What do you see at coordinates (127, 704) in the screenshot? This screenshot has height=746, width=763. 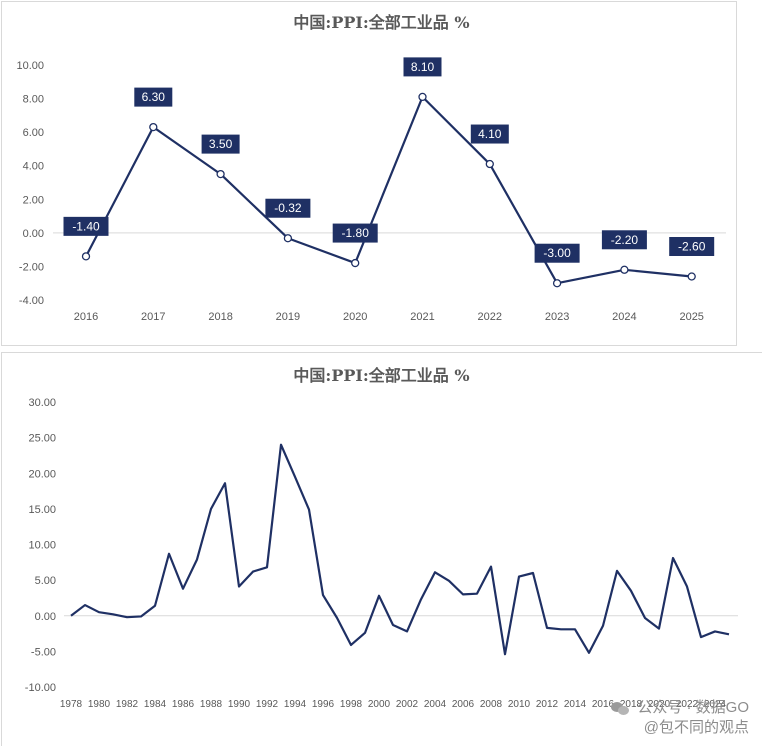 I see `x-tick-label: 1982` at bounding box center [127, 704].